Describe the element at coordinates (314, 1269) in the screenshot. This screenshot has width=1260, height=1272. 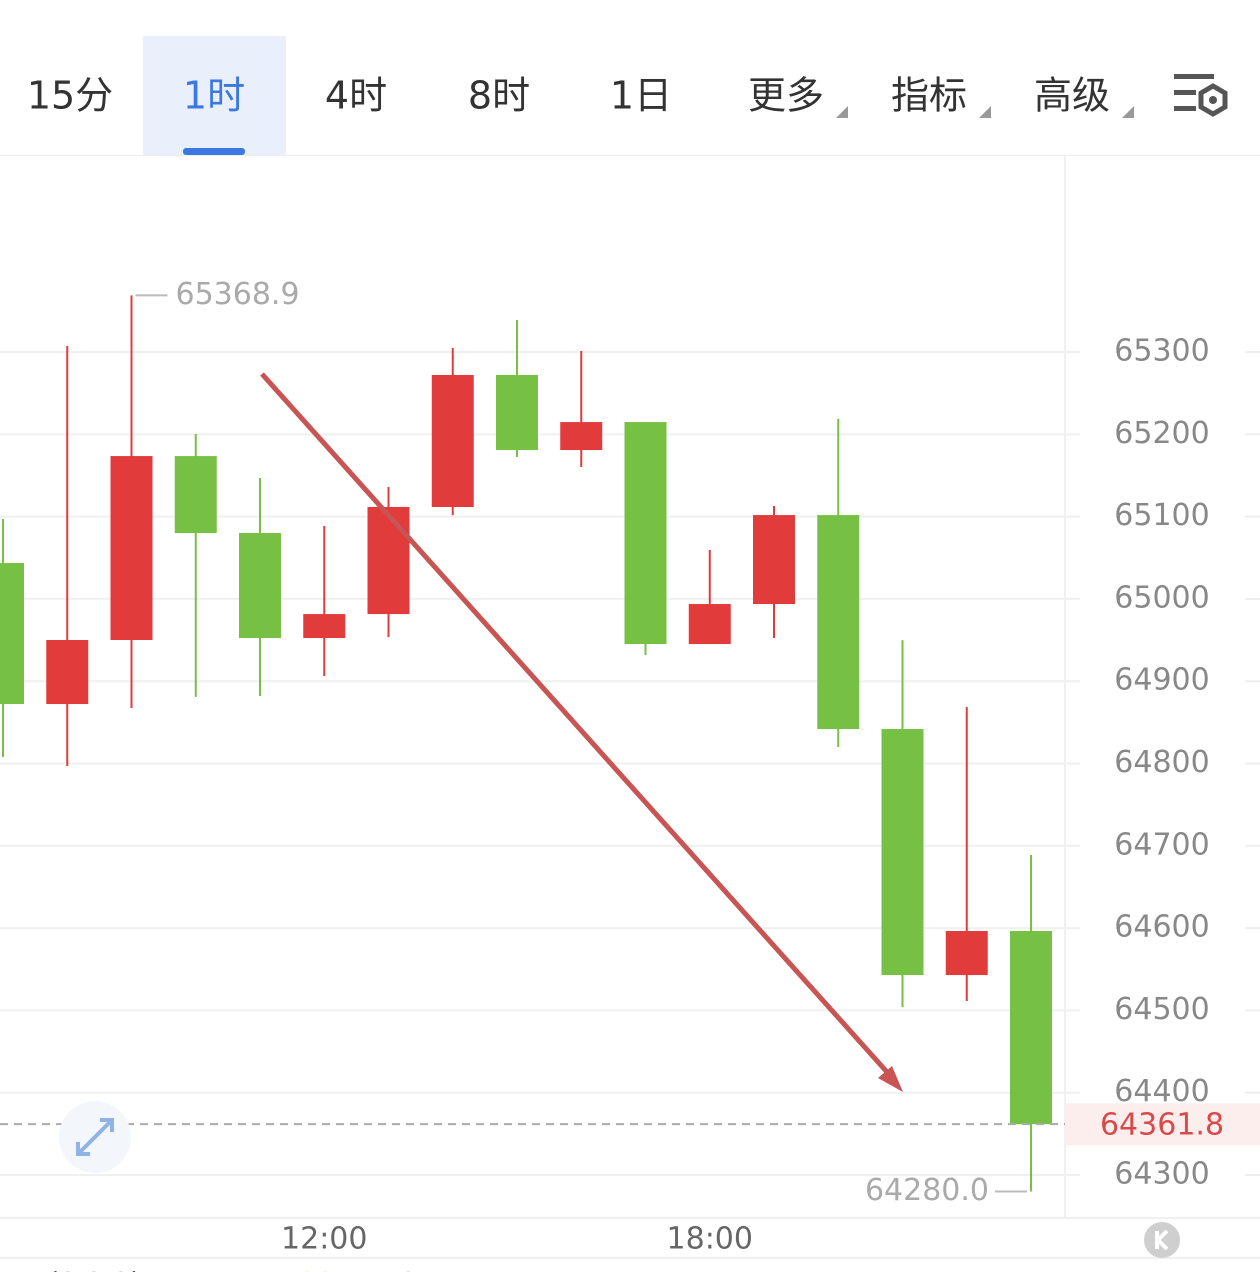
I see `indicator-text: D:23.4` at that location.